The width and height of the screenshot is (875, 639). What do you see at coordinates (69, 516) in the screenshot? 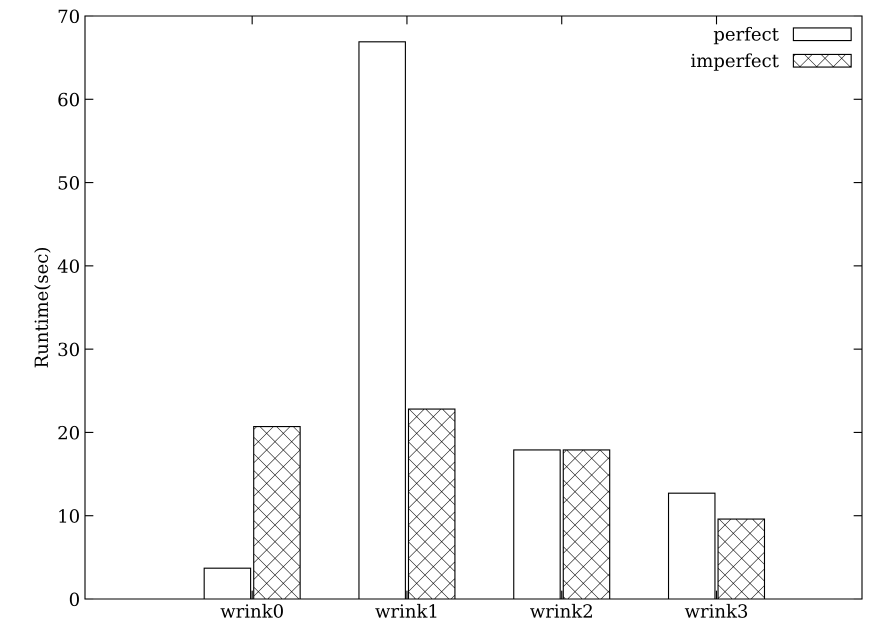
I see `y-tick-label: 10` at bounding box center [69, 516].